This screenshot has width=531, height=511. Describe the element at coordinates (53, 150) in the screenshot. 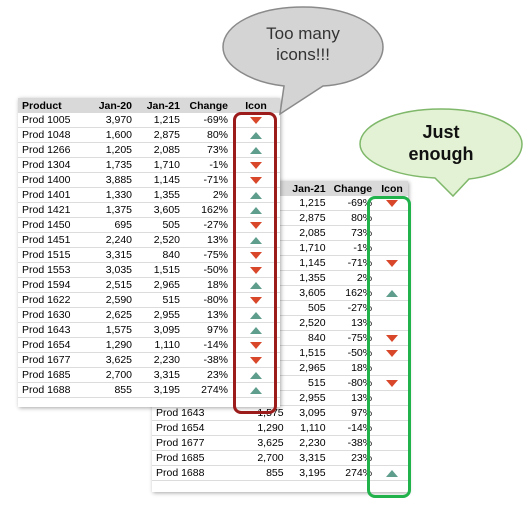

I see `product-cell: Prod 1266` at that location.